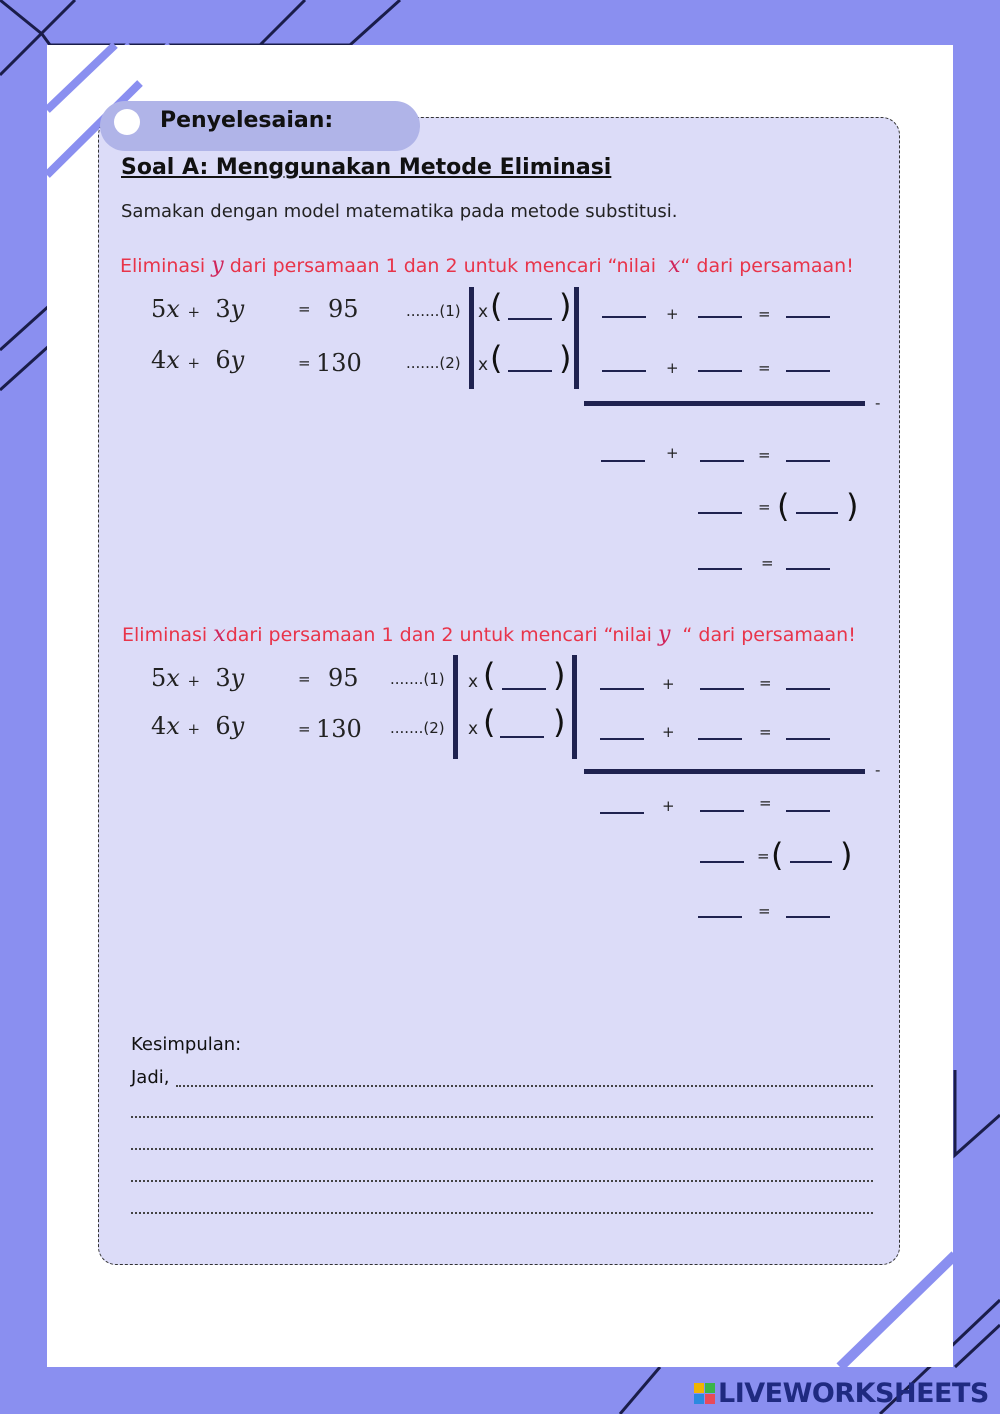 This screenshot has width=1000, height=1414. What do you see at coordinates (127, 122) in the screenshot?
I see `circle-bullet-icon` at bounding box center [127, 122].